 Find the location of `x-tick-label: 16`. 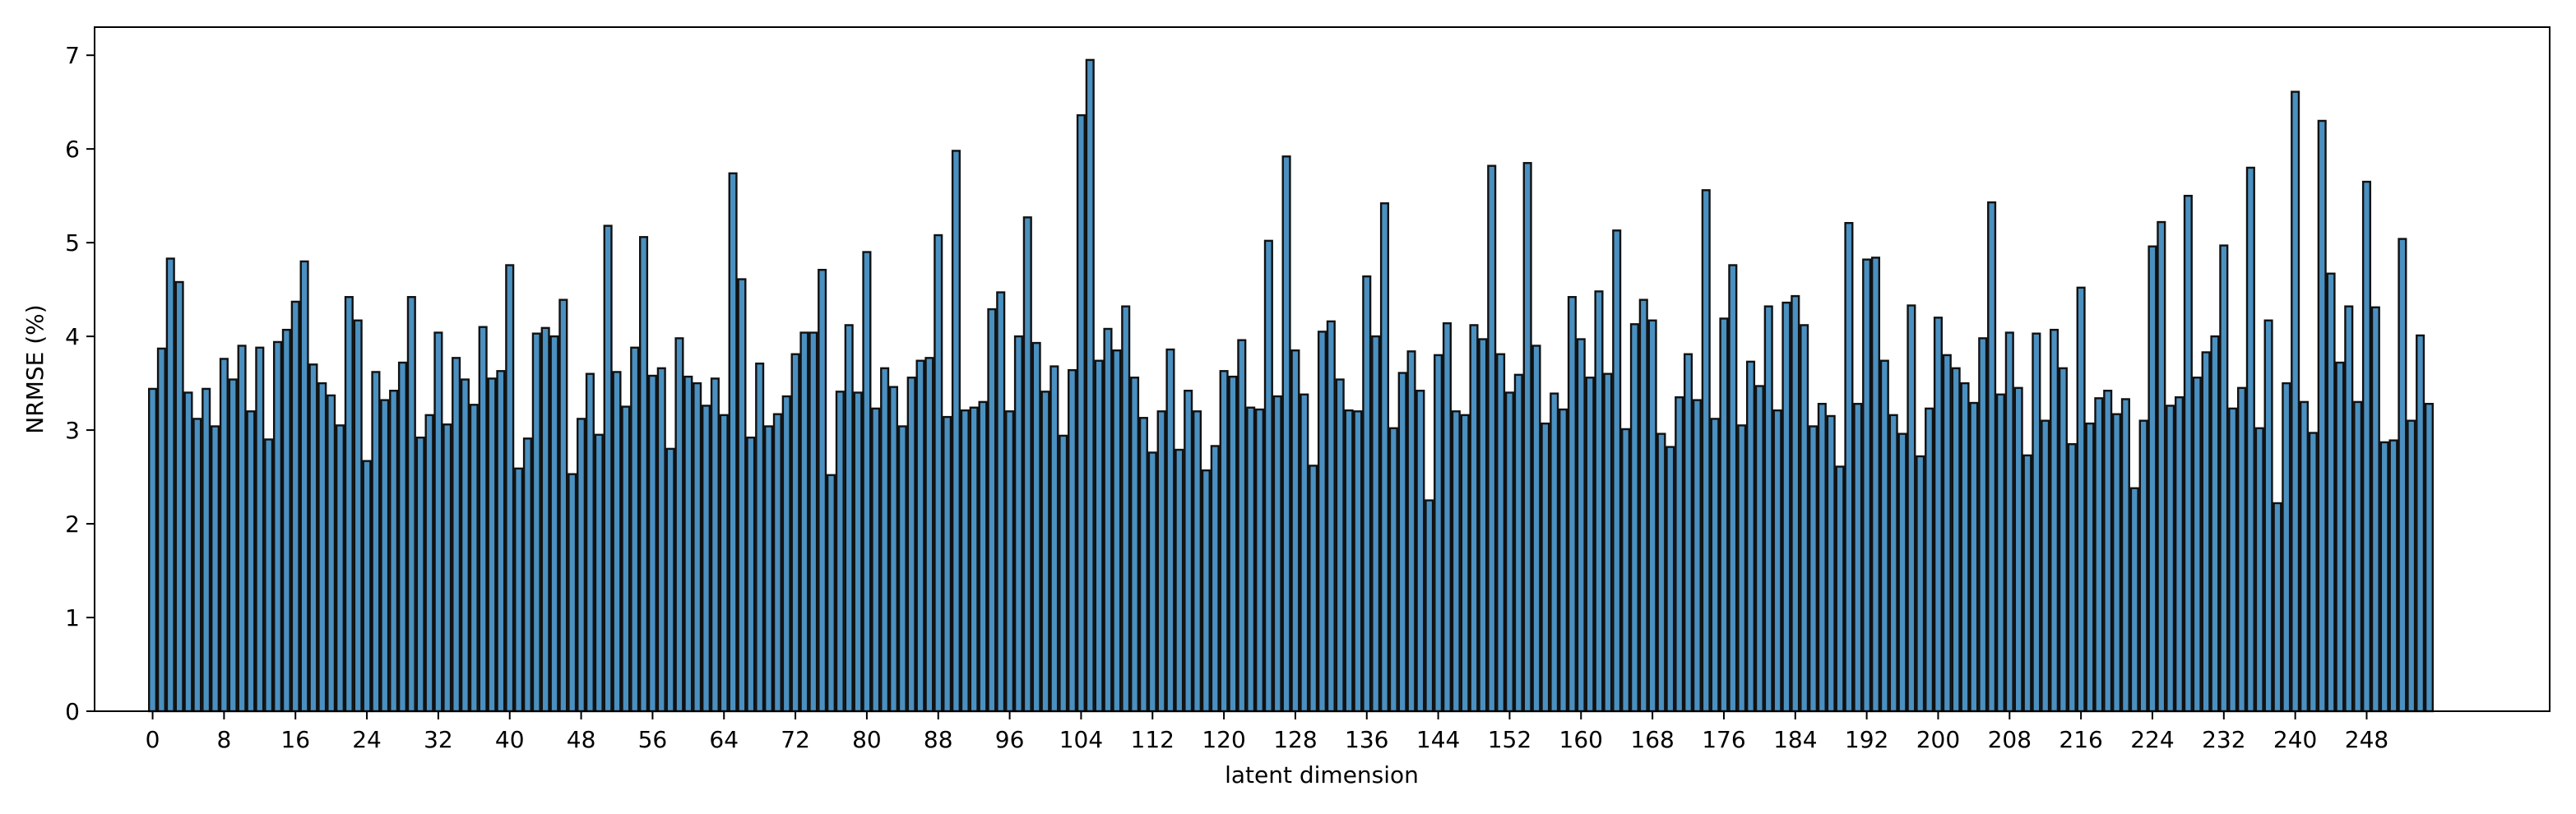

x-tick-label: 16 is located at coordinates (295, 739).